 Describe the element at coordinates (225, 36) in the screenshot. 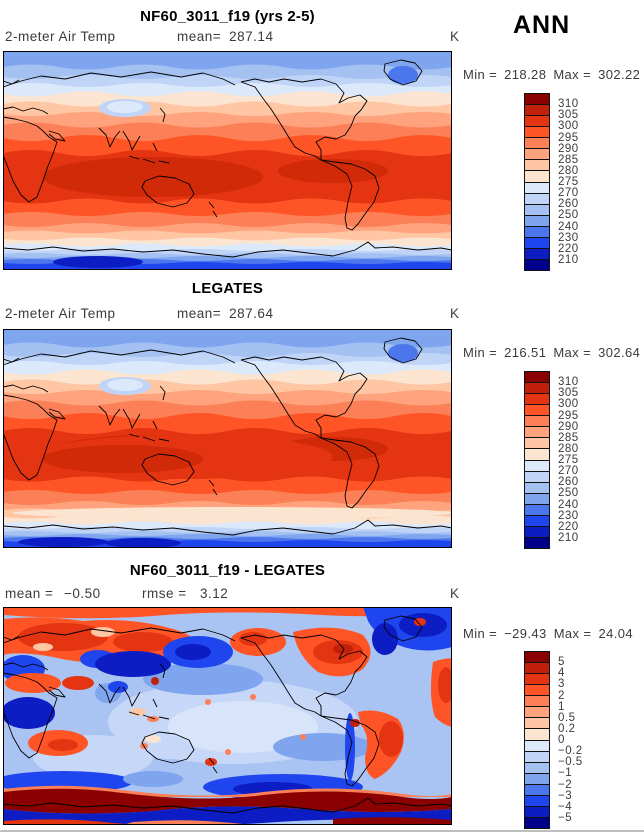

I see `mean-stat: mean= 287.14` at that location.